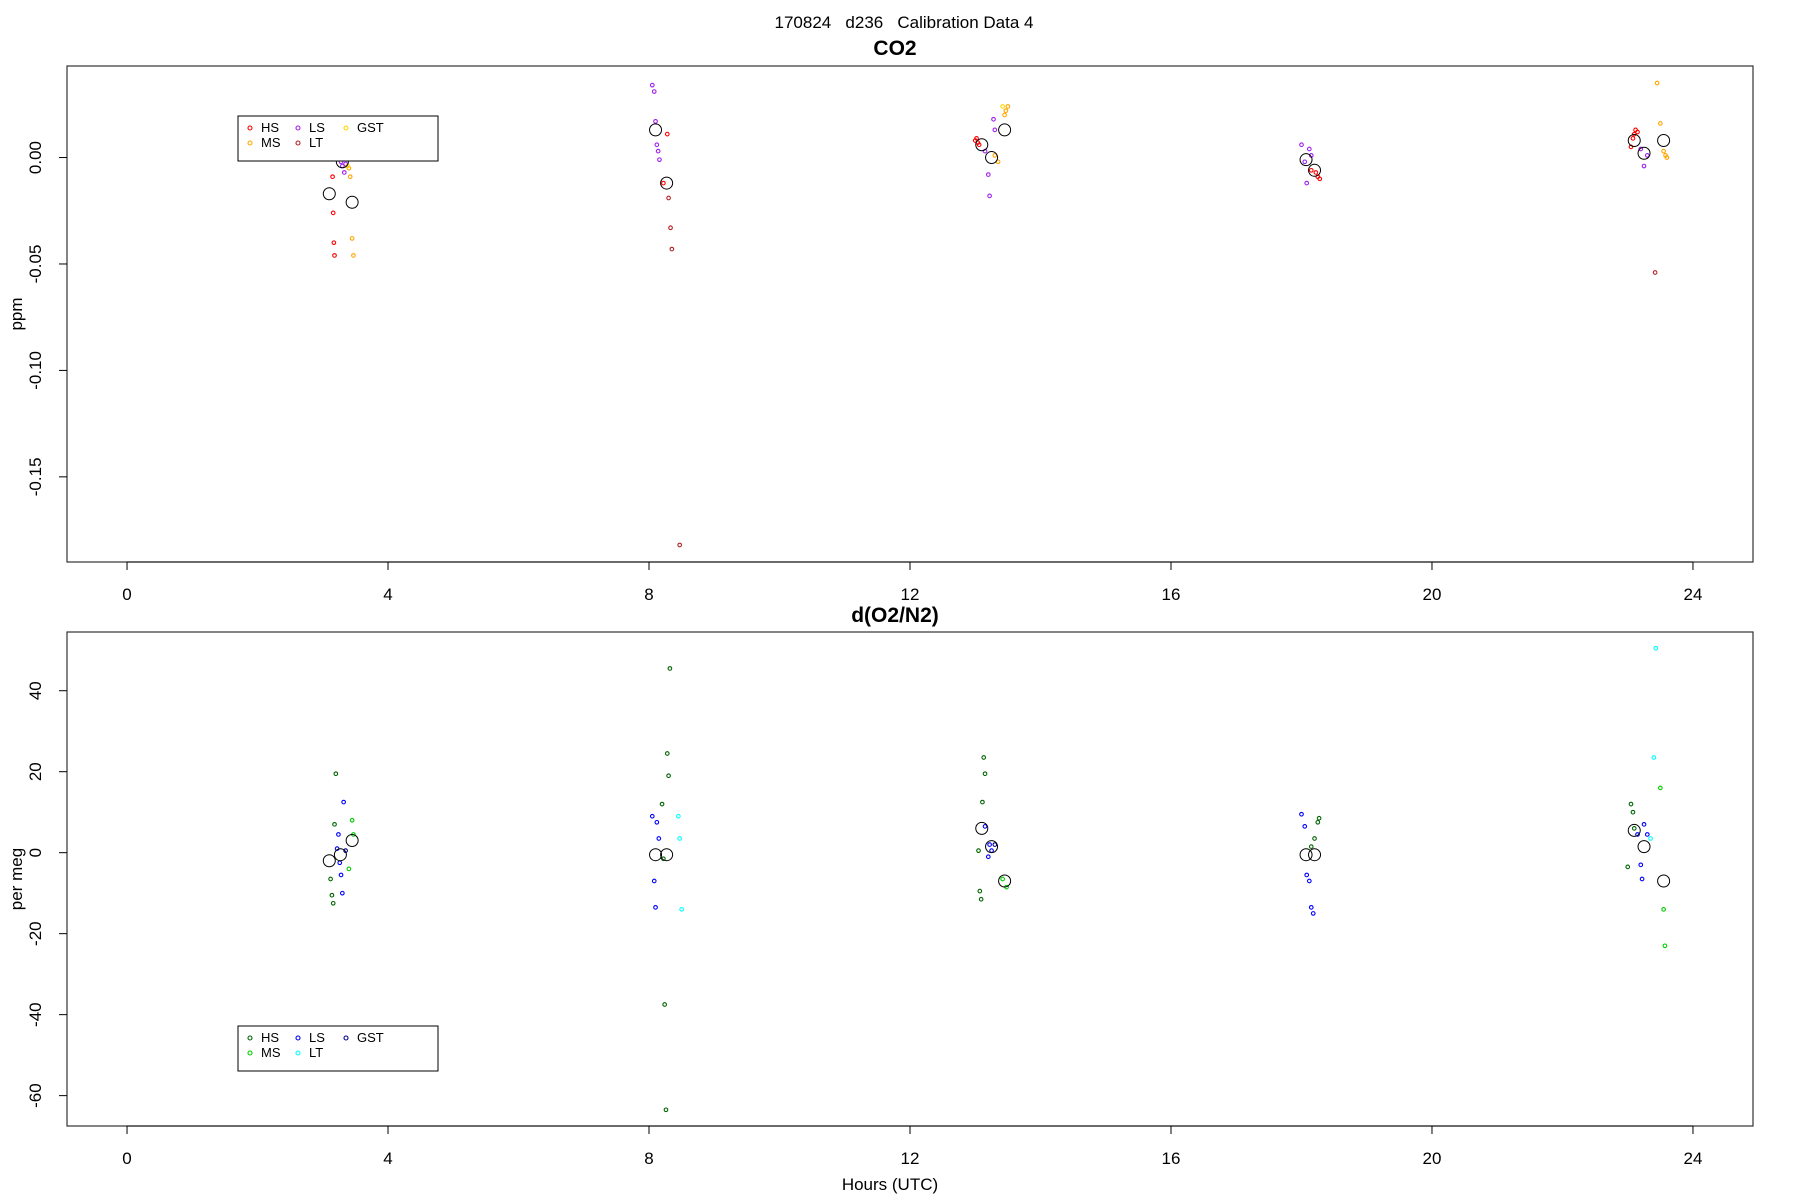 This screenshot has height=1200, width=1800. I want to click on y-tick-label: 0, so click(35, 852).